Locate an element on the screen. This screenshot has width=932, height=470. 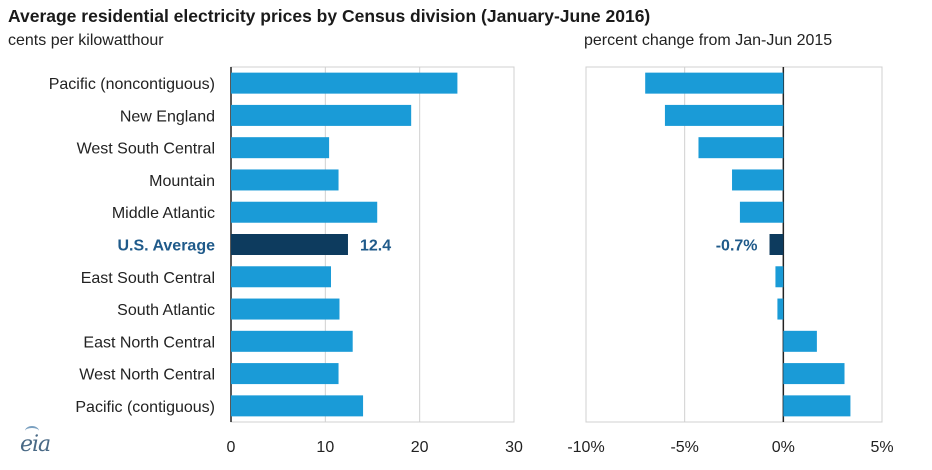
price-data-label-u-s-average: 12.4 is located at coordinates (375, 246).